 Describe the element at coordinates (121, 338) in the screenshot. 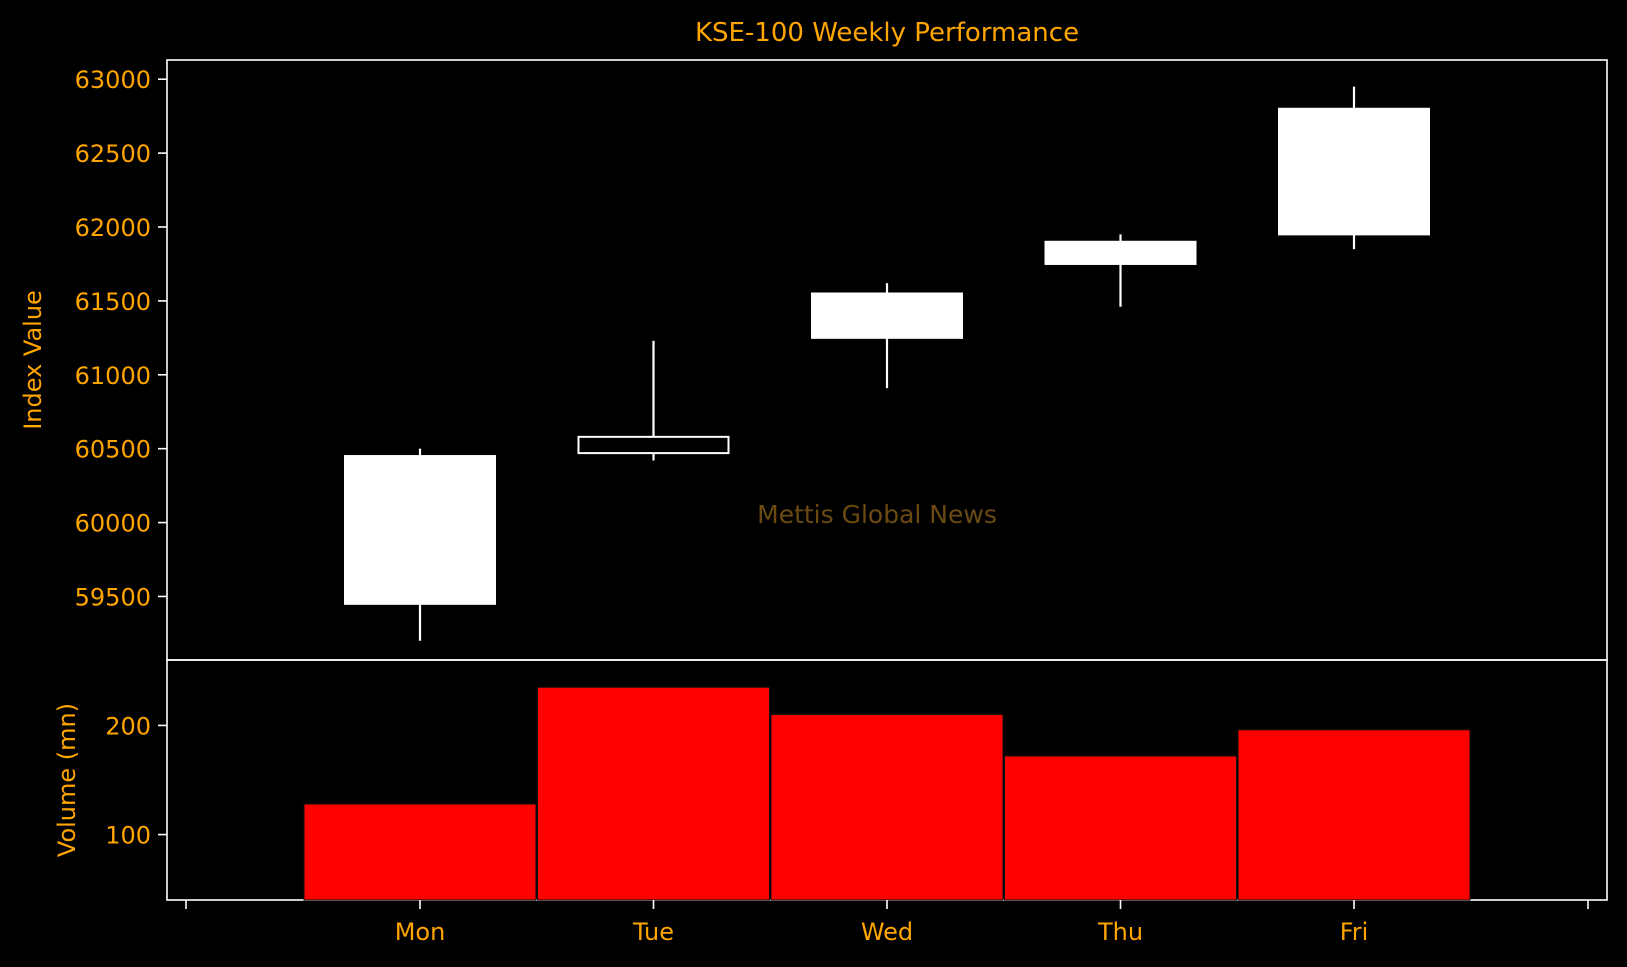

I see `candlestick-y-ticks: 59500 60000 60500 61000 61500 62000 62500 63000` at that location.